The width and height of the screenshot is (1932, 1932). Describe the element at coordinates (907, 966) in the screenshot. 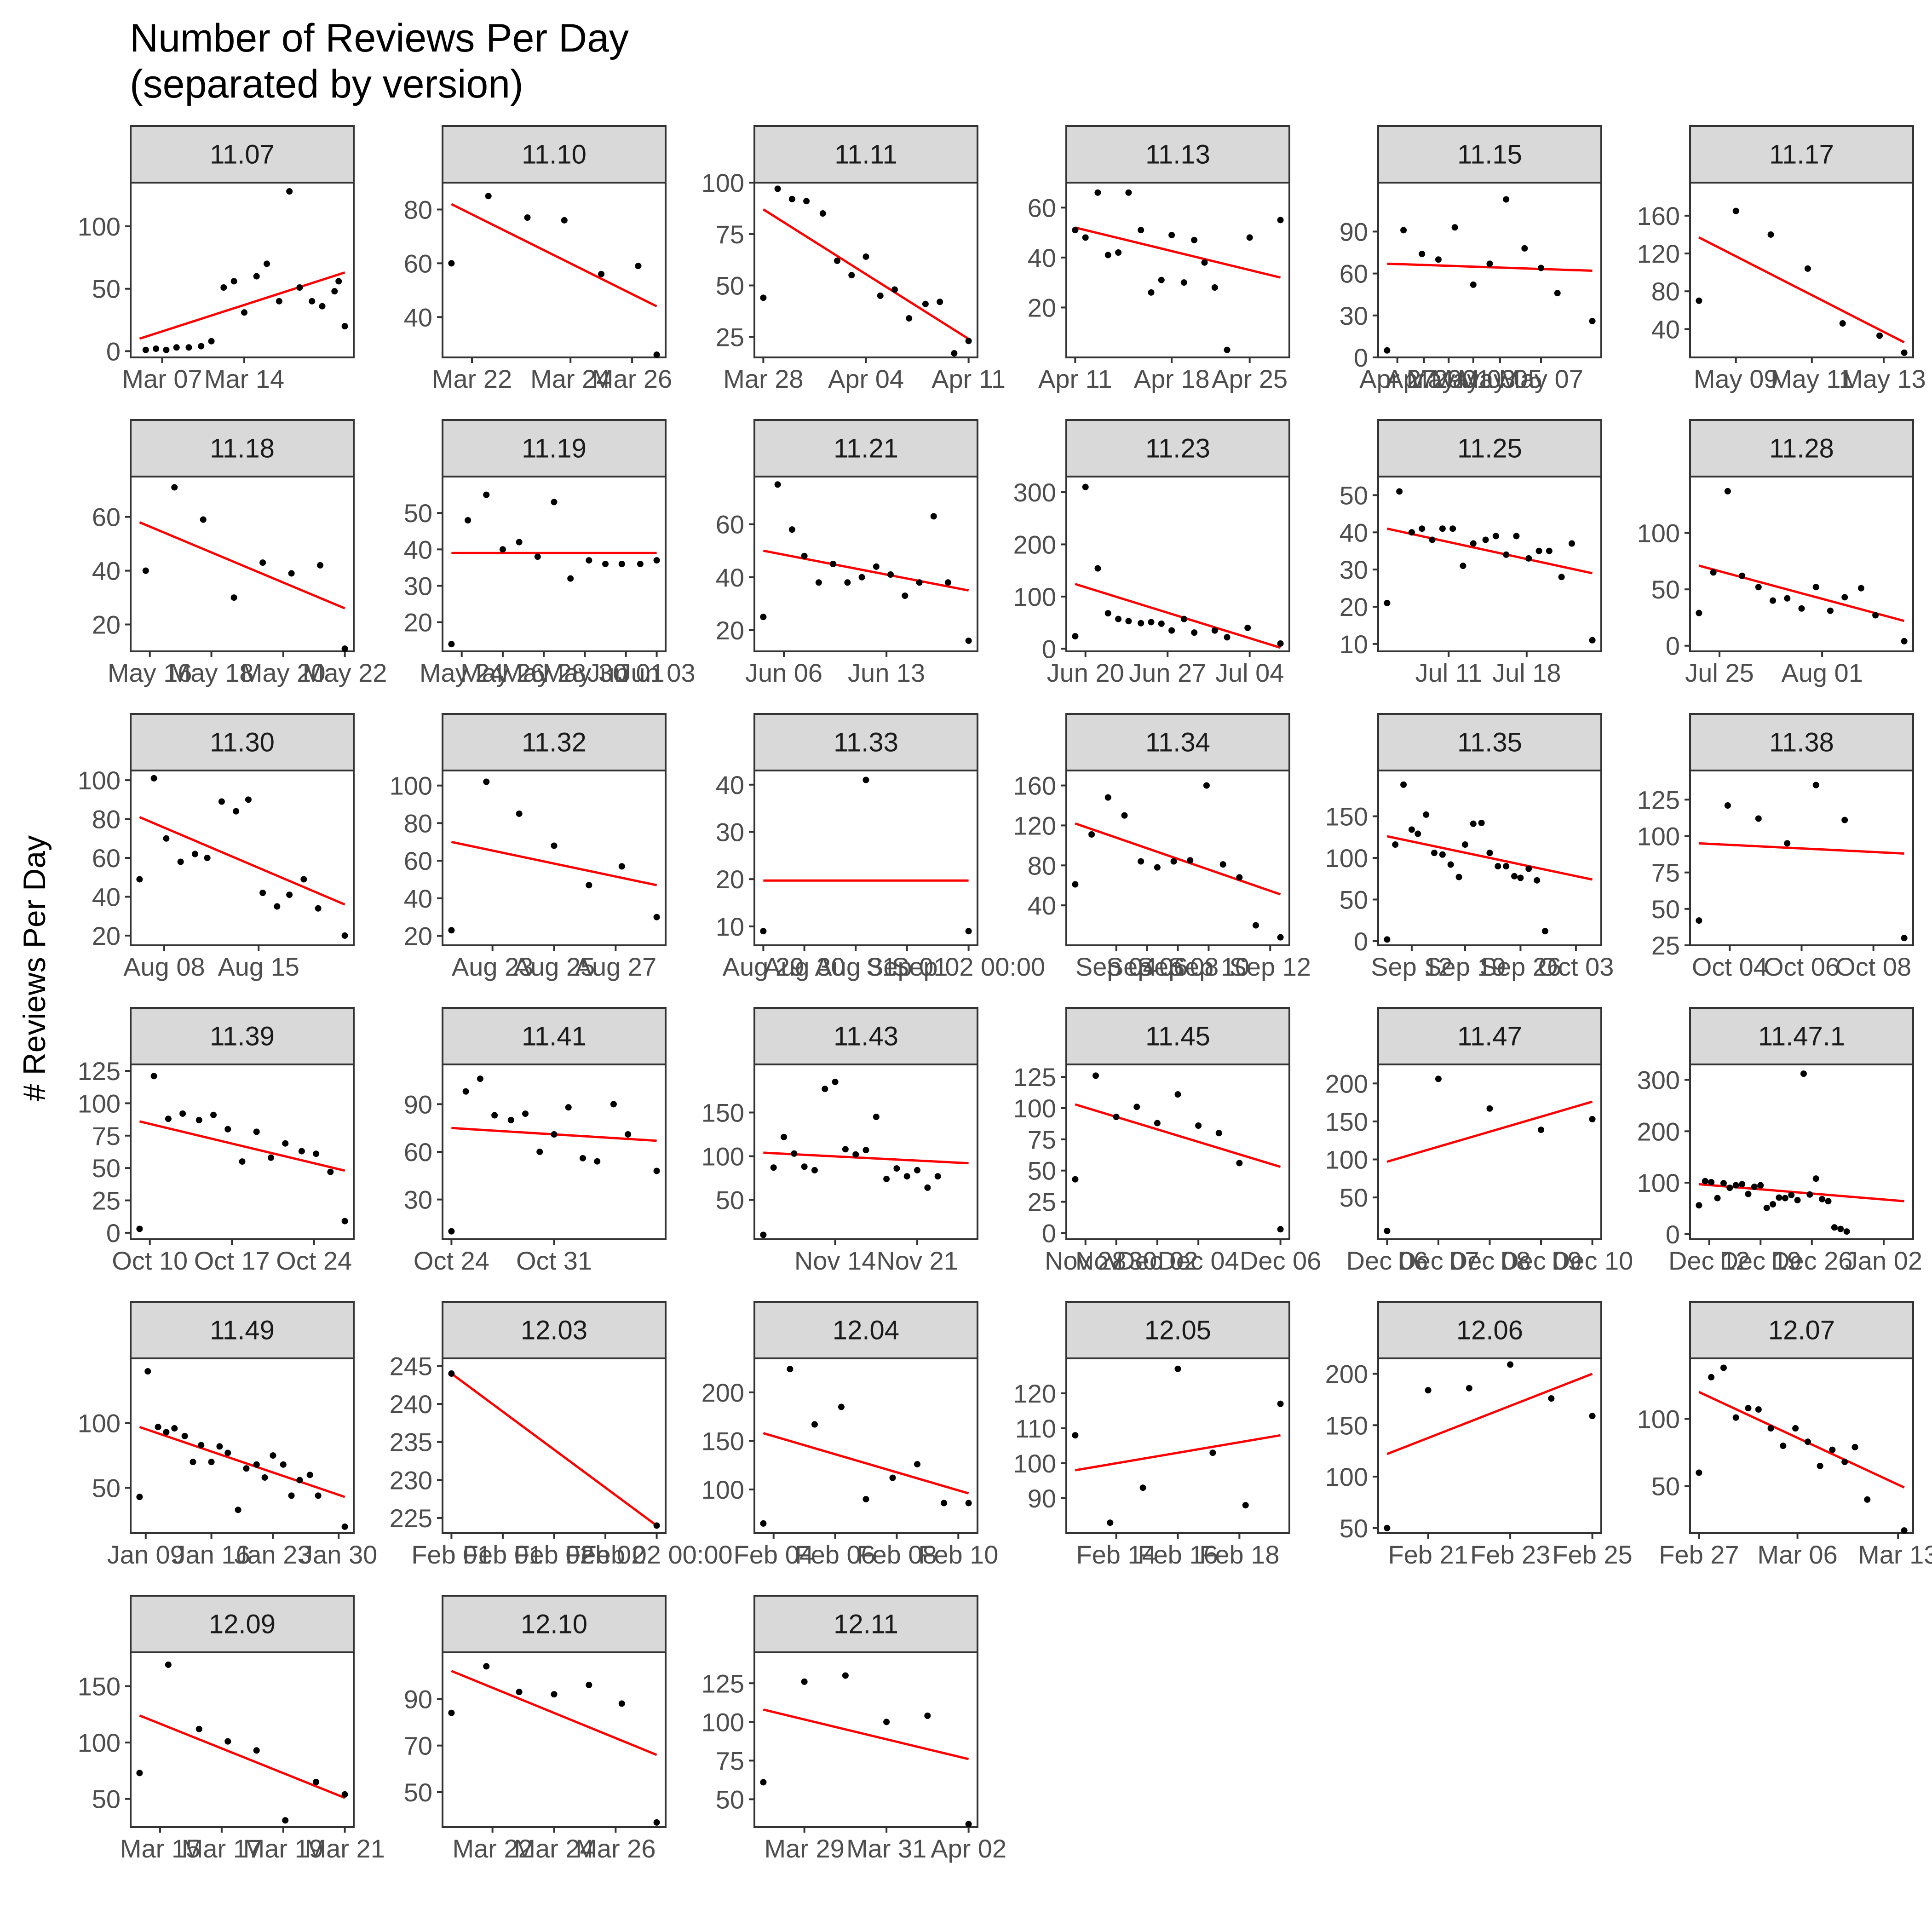

I see `x-tick-label: Sep 01` at that location.